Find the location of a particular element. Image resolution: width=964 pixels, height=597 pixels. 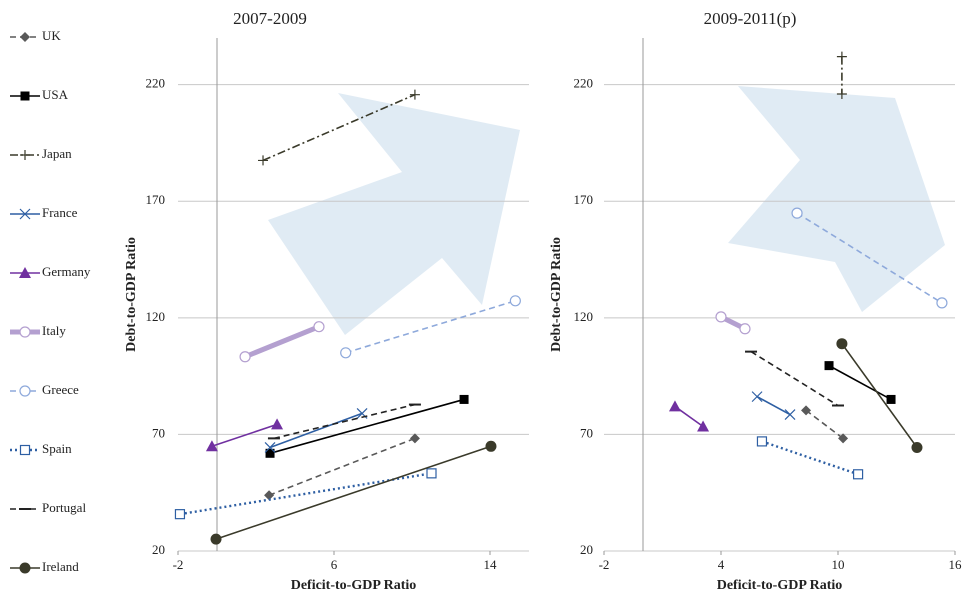

legend-label: Portugal is located at coordinates (64, 507).